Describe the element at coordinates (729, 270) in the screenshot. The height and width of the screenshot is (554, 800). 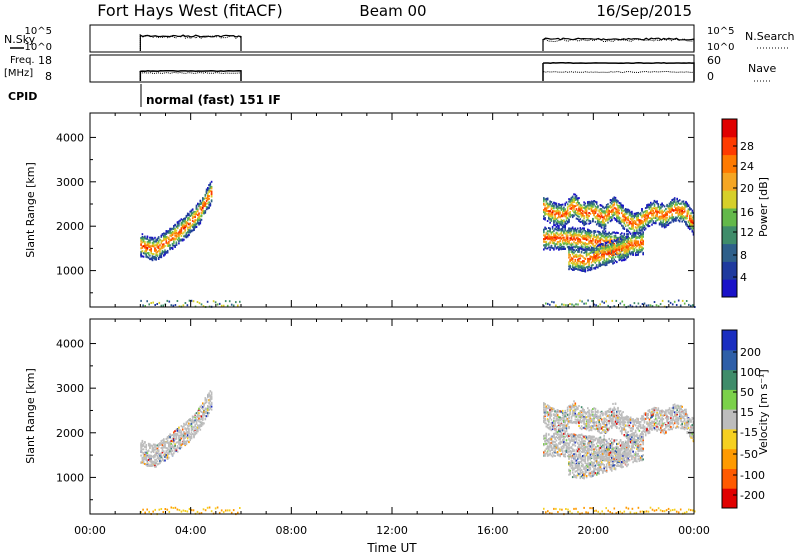
I see `colorbar-swatch` at that location.